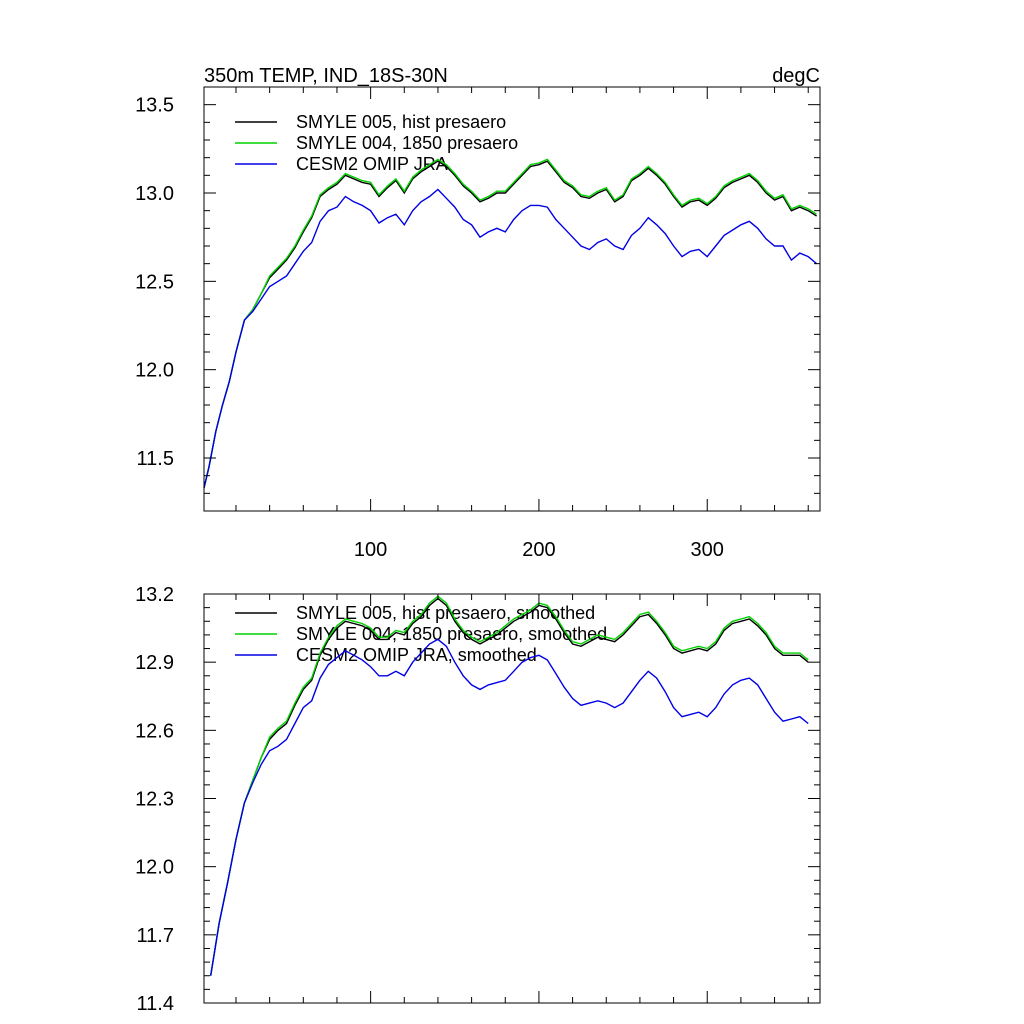 The image size is (1024, 1024). What do you see at coordinates (154, 595) in the screenshot?
I see `y-tick-label: 13.2` at bounding box center [154, 595].